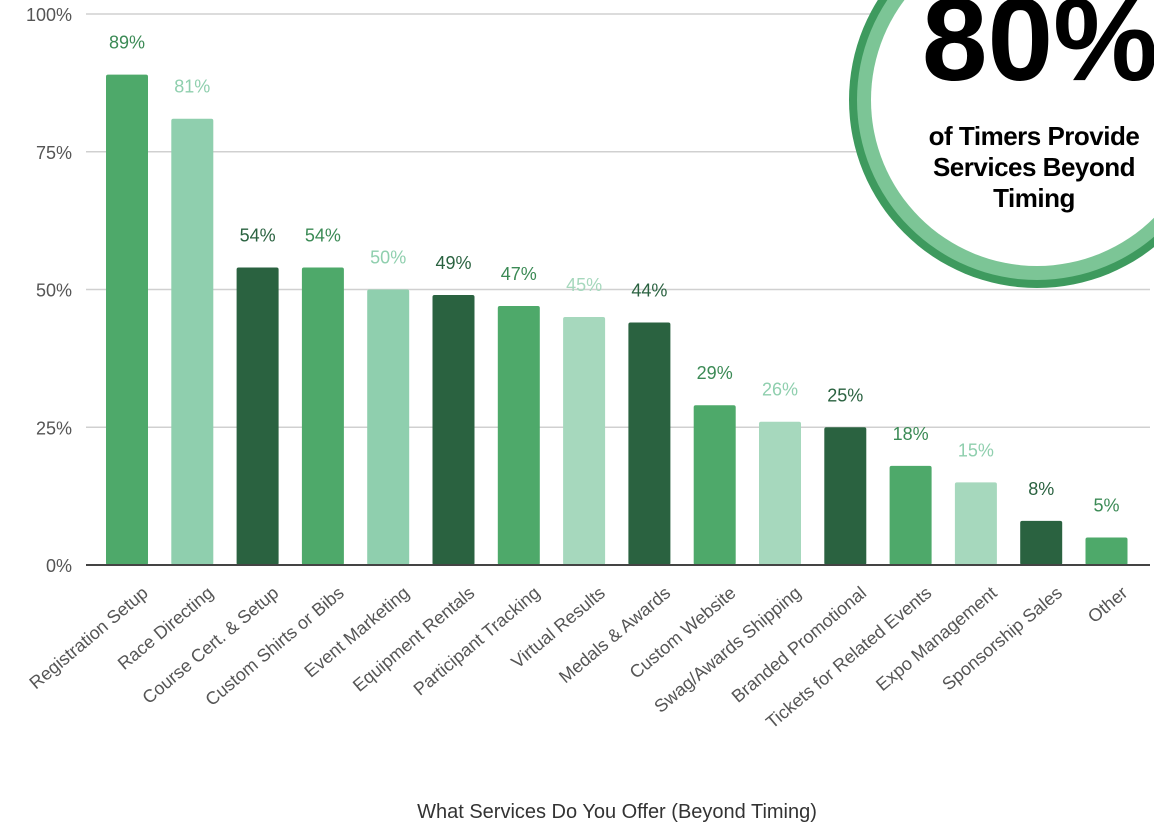  Describe the element at coordinates (54, 291) in the screenshot. I see `y-tick-label: 50%` at that location.